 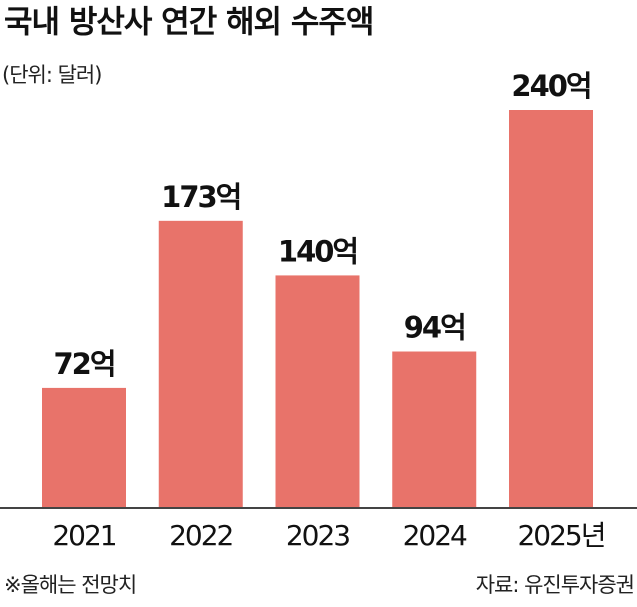 What do you see at coordinates (550, 86) in the screenshot?
I see `value-label: 240억` at bounding box center [550, 86].